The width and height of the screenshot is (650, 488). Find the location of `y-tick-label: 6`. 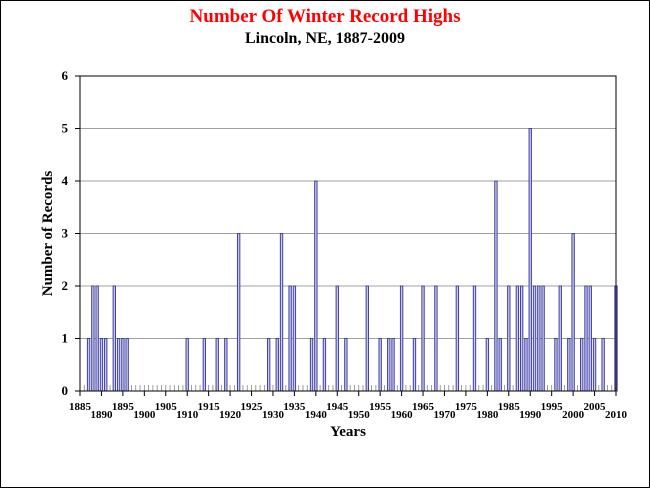

y-tick-label: 6 is located at coordinates (65, 75).